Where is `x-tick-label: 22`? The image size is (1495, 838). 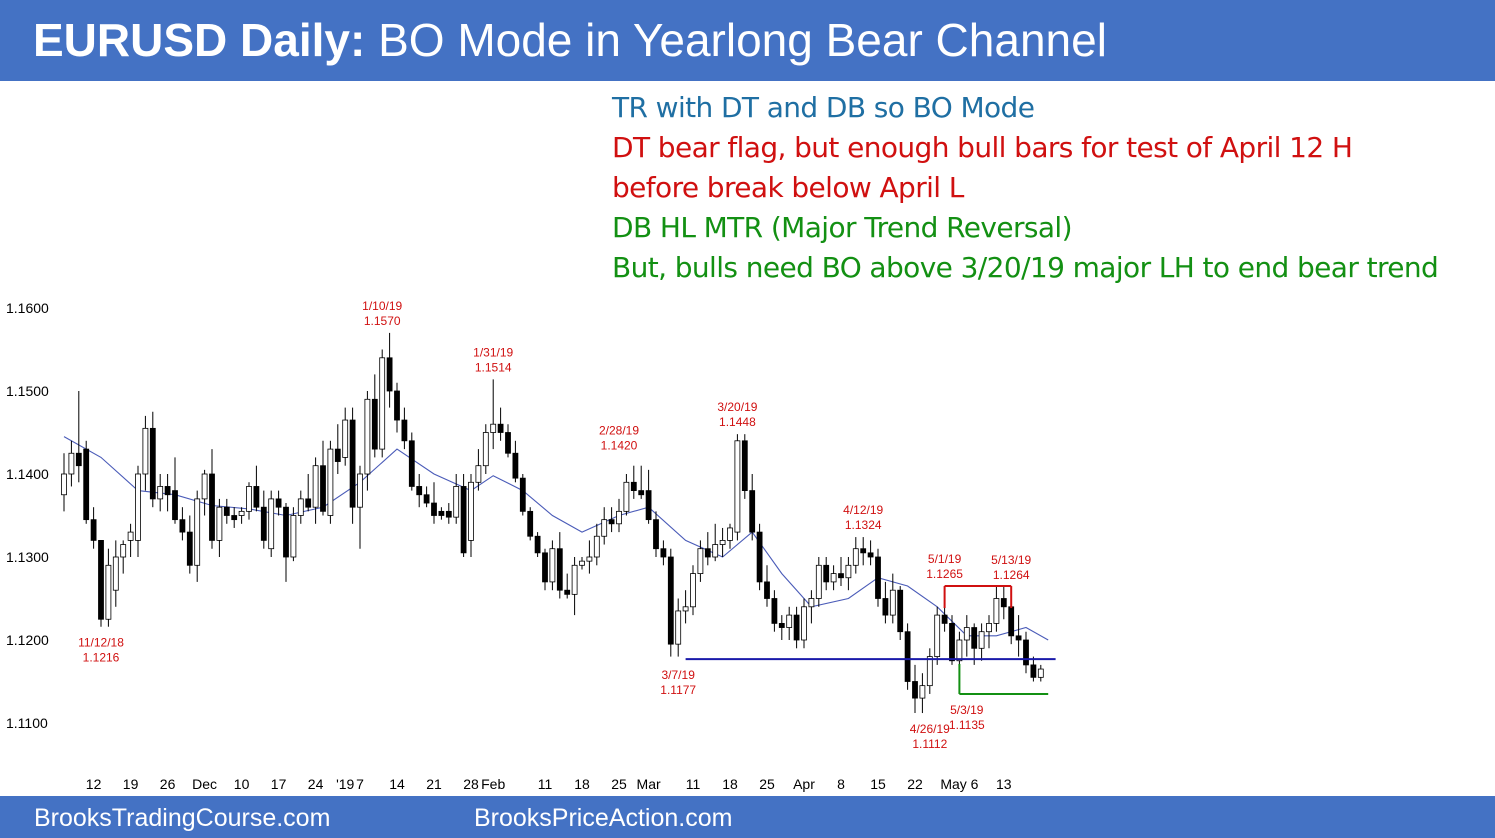 x-tick-label: 22 is located at coordinates (915, 784).